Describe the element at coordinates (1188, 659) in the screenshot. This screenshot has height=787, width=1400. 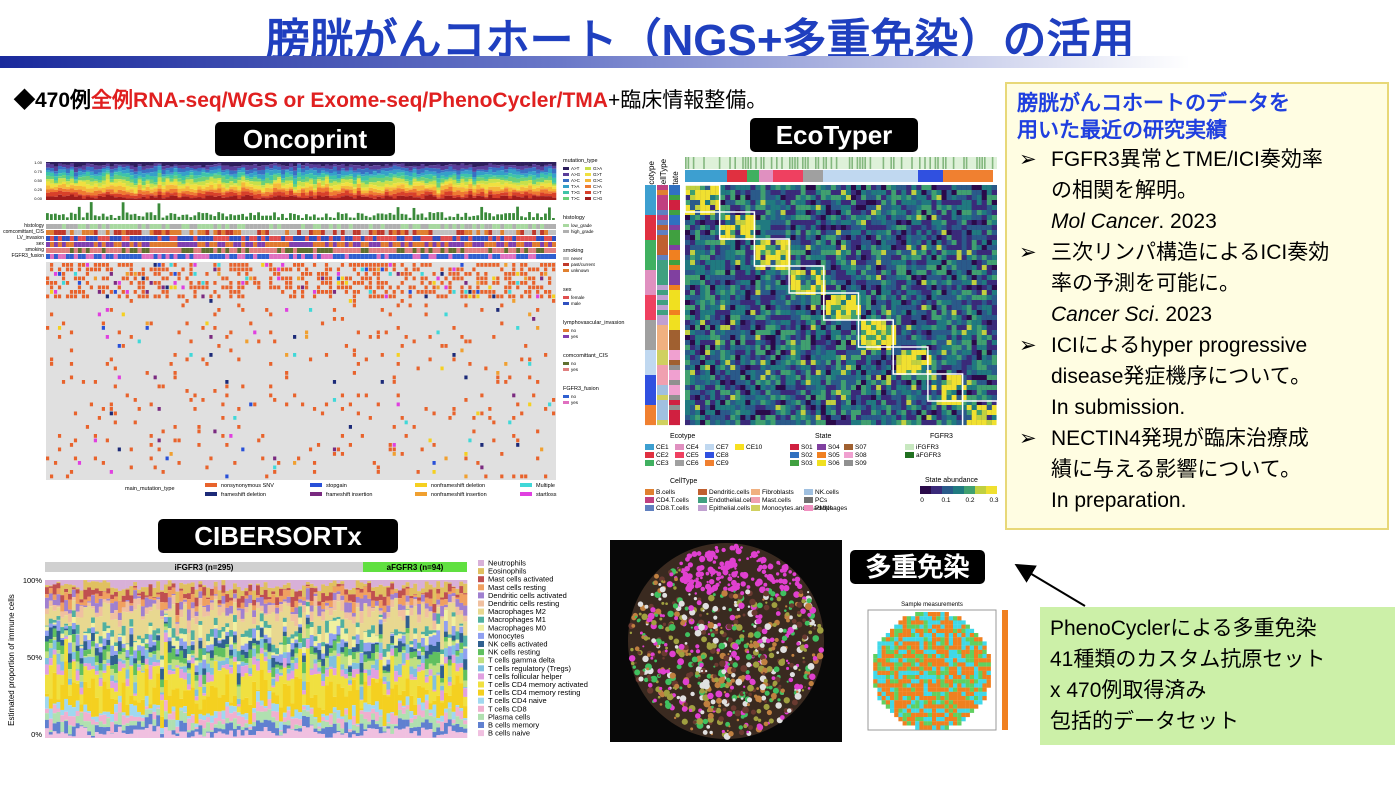
I see `multiplex-line: 41種類のカスタム抗原セット` at that location.